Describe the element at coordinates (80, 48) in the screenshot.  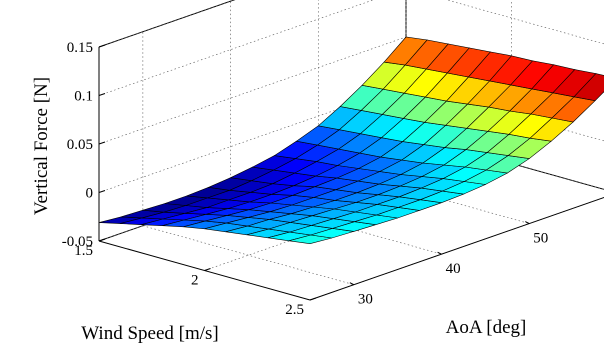
I see `z-tick-label: 0.15` at that location.